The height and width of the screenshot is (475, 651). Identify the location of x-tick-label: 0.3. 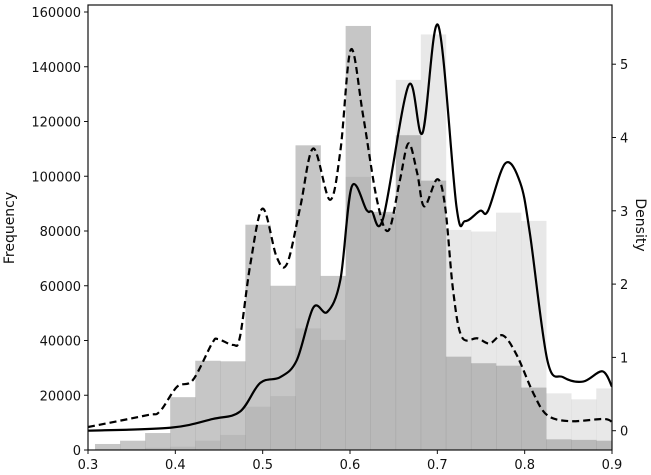
(88, 465).